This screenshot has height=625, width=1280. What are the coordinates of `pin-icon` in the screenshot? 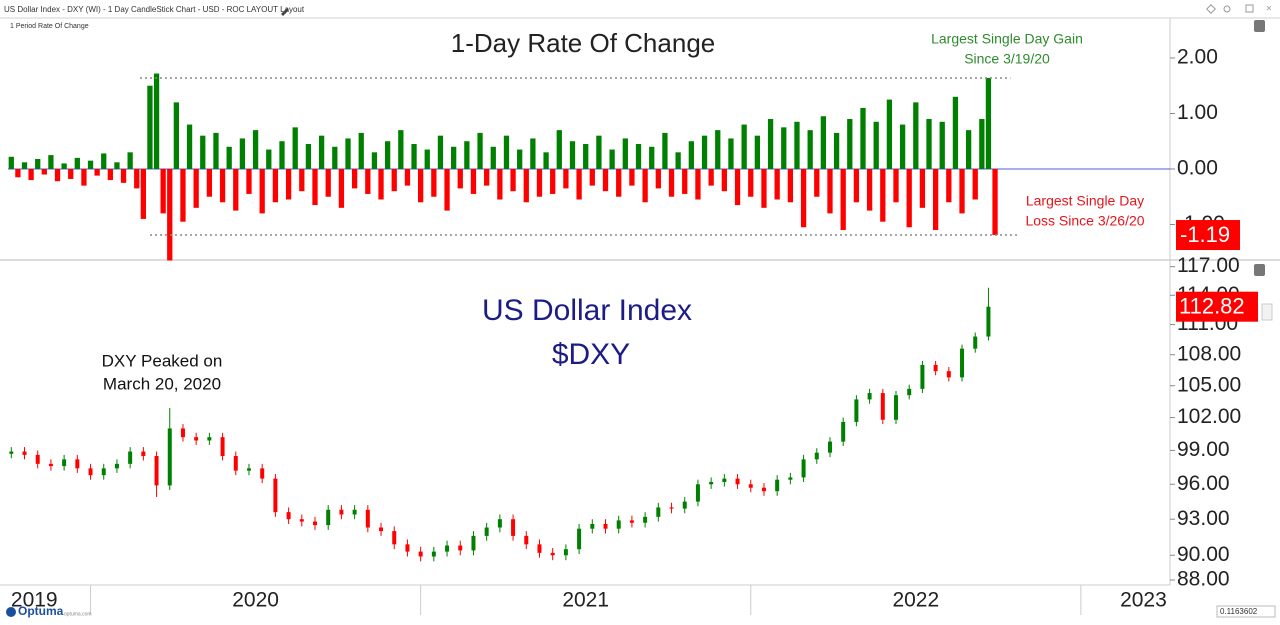 It's located at (1227, 9).